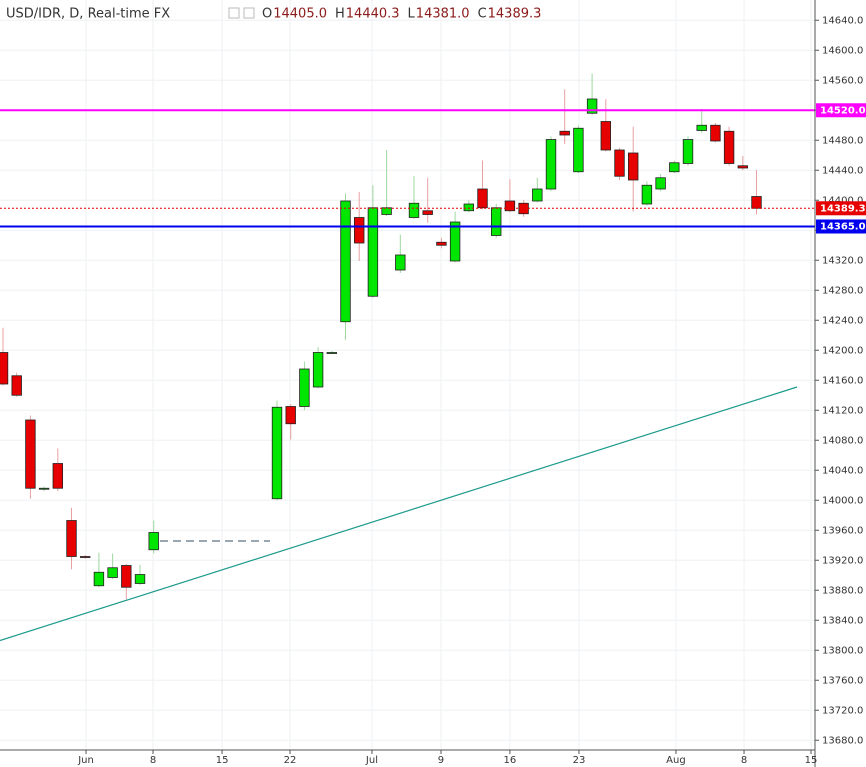 This screenshot has height=767, width=866. What do you see at coordinates (842, 80) in the screenshot?
I see `y-tick-label: 14560.0` at bounding box center [842, 80].